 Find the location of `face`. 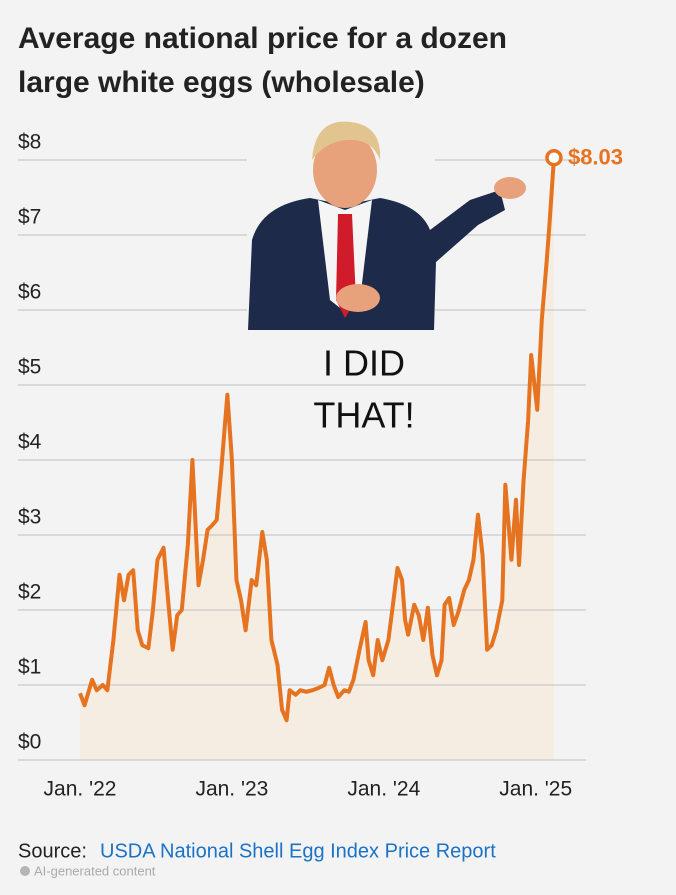

face is located at coordinates (345, 170).